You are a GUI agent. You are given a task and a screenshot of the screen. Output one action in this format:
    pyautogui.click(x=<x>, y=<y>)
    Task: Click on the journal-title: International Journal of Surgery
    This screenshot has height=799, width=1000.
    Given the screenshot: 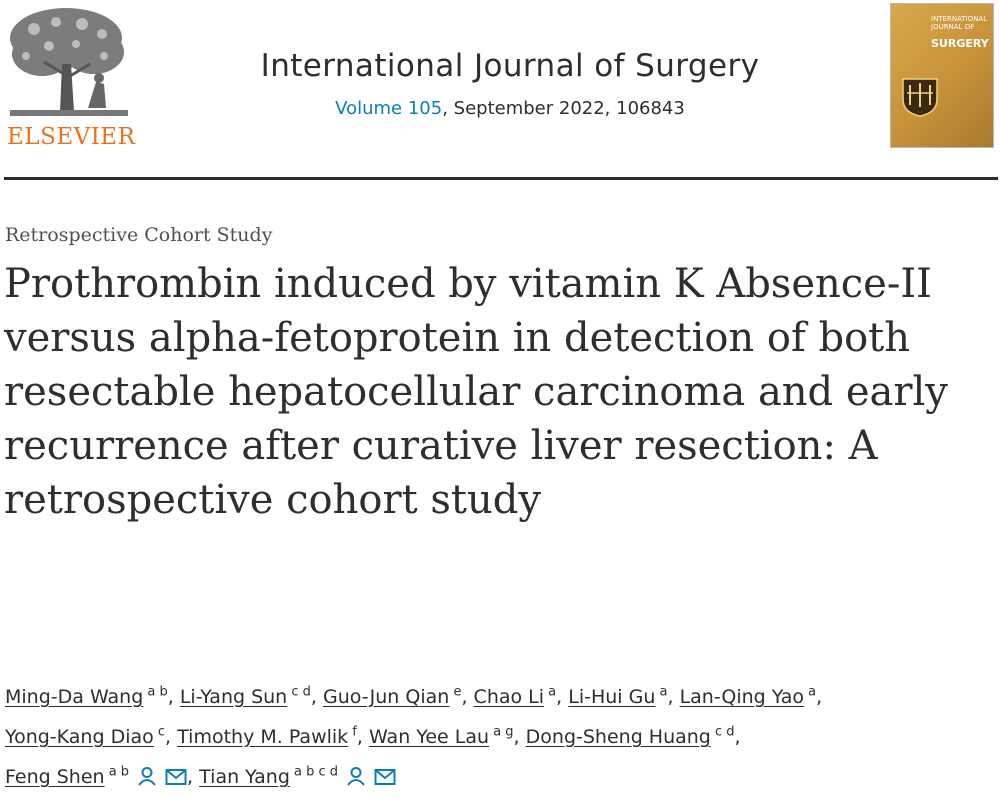 What is the action you would take?
    pyautogui.click(x=510, y=66)
    